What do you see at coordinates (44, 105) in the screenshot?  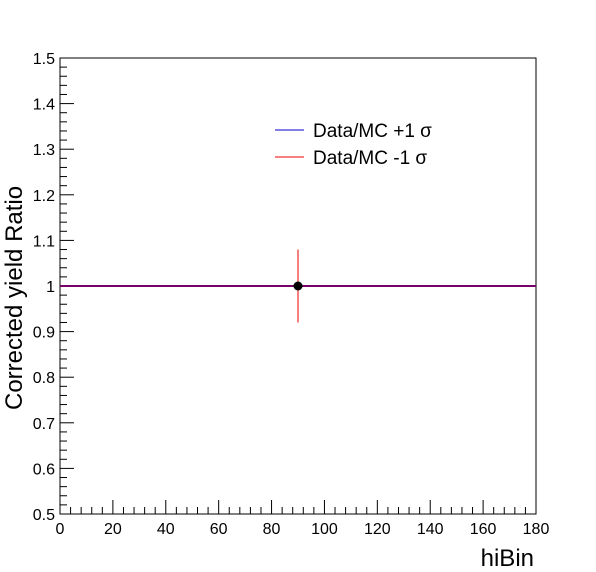 I see `y-tick-label: 1.4` at bounding box center [44, 105].